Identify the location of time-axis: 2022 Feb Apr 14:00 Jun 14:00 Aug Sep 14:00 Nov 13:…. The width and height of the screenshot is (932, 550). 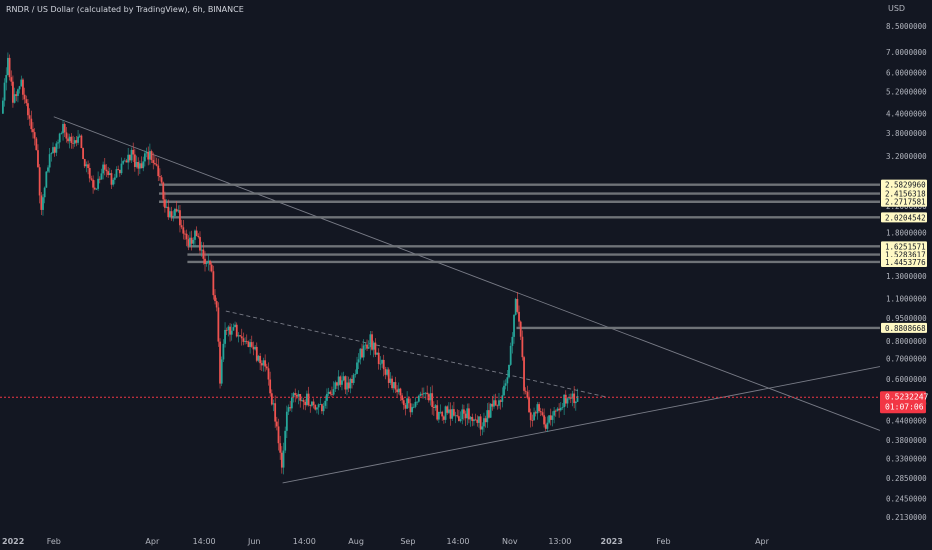
(386, 541).